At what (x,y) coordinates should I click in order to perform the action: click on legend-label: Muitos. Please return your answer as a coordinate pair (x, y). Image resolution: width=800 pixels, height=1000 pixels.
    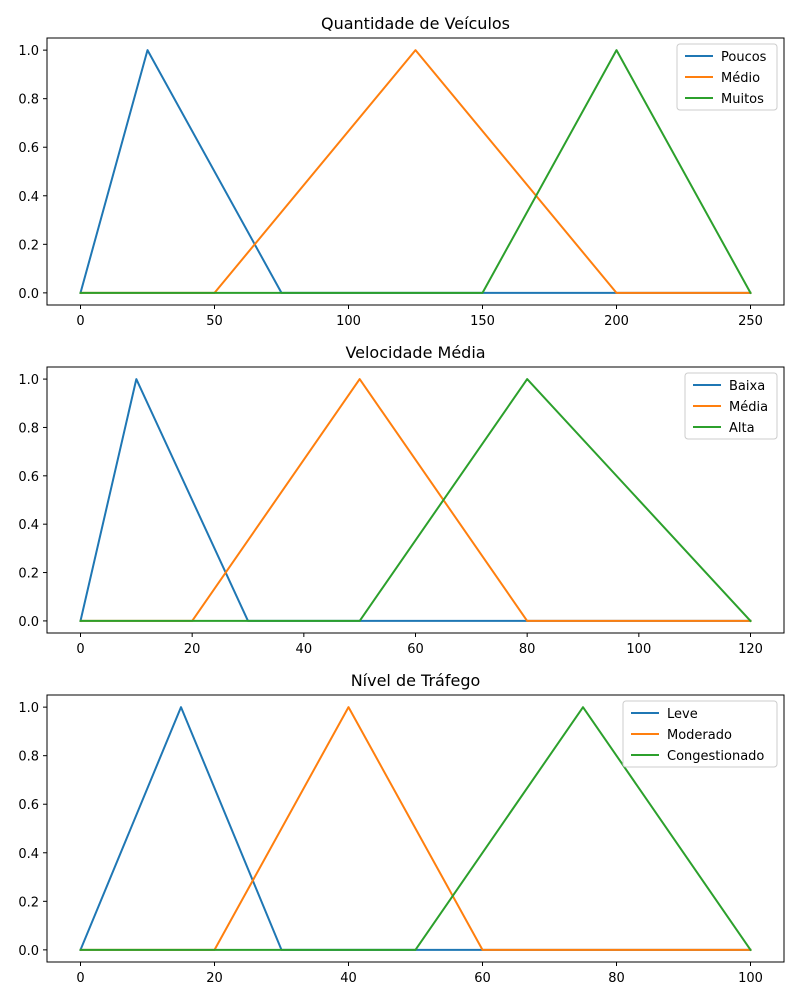
    Looking at the image, I should click on (742, 99).